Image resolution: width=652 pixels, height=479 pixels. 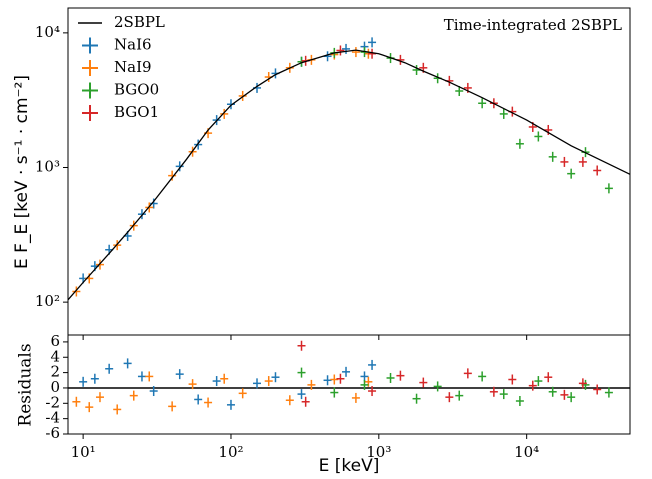 I want to click on x-axis-label: E [keV], so click(x=349, y=466).